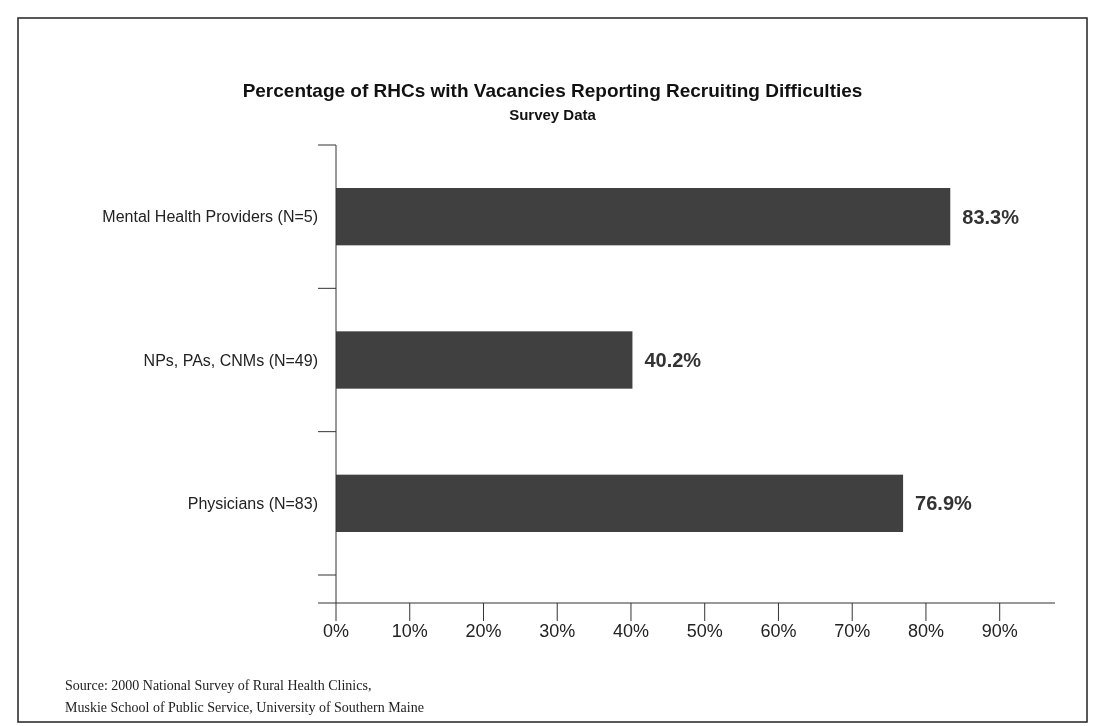 The image size is (1105, 726). Describe the element at coordinates (991, 216) in the screenshot. I see `data-label: 83.3%` at that location.